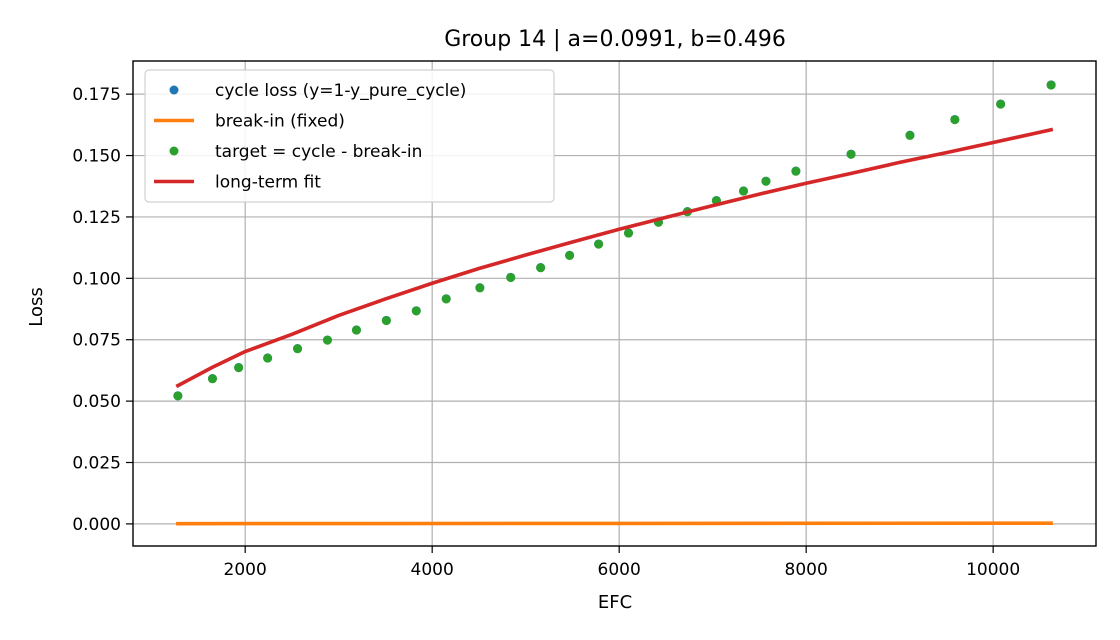 The height and width of the screenshot is (640, 1120). What do you see at coordinates (96, 525) in the screenshot?
I see `y-tick-label: 0.000` at bounding box center [96, 525].